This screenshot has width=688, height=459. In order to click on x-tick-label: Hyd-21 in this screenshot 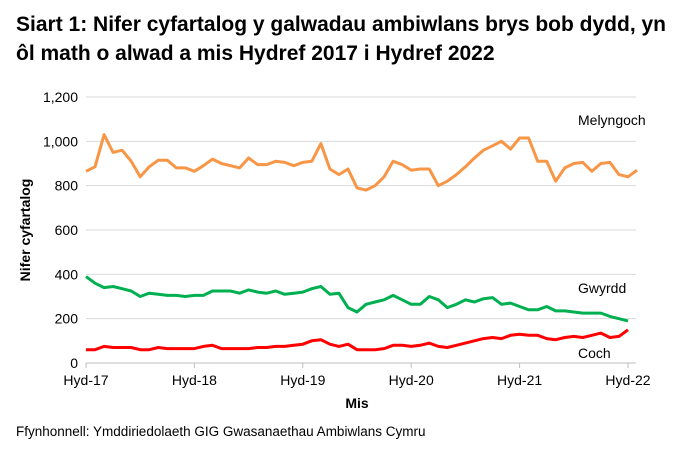, I will do `click(519, 380)`.